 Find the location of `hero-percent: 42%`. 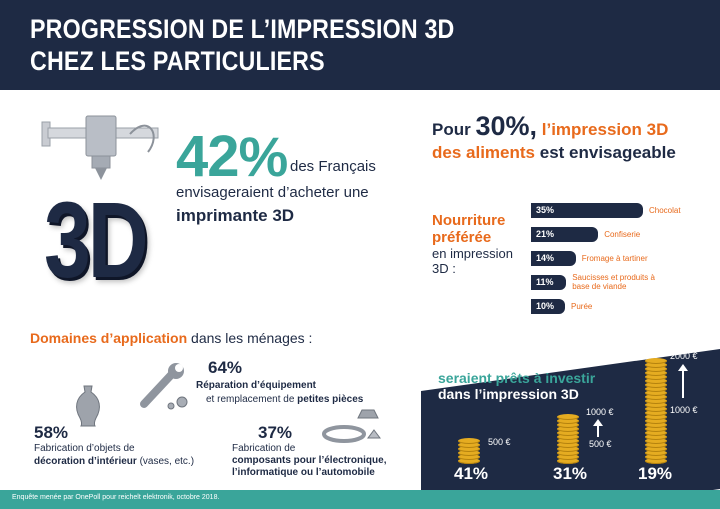

hero-percent: 42% is located at coordinates (232, 156).